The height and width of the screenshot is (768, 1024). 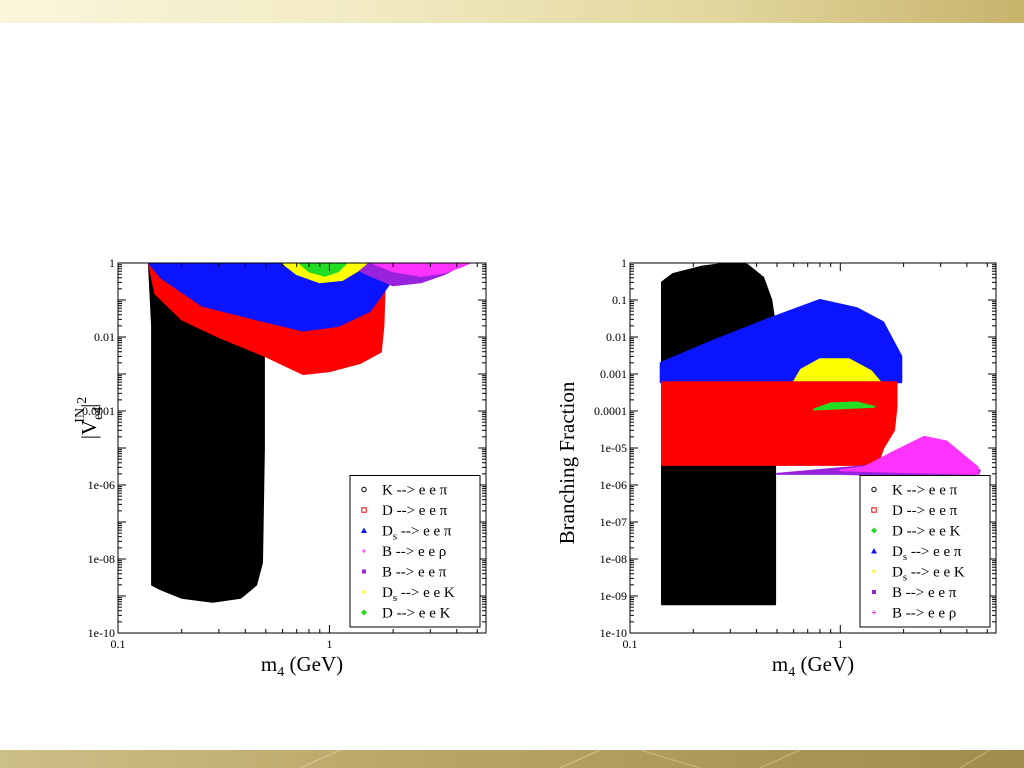 I want to click on bottom-bar-streaks, so click(x=645, y=759).